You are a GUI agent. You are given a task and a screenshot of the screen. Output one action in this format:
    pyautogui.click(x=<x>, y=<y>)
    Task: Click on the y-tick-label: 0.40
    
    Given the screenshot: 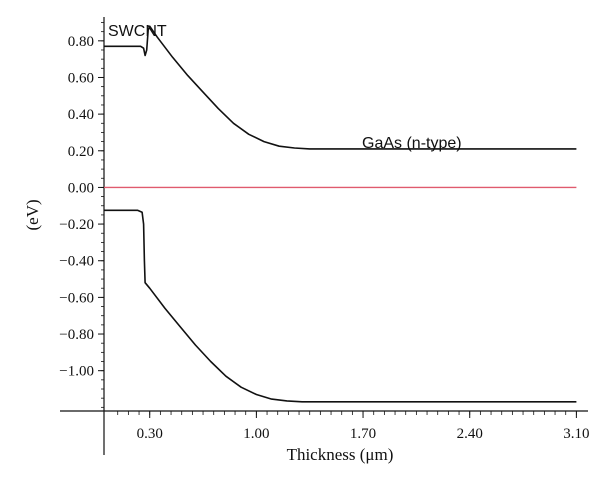 What is the action you would take?
    pyautogui.click(x=81, y=115)
    